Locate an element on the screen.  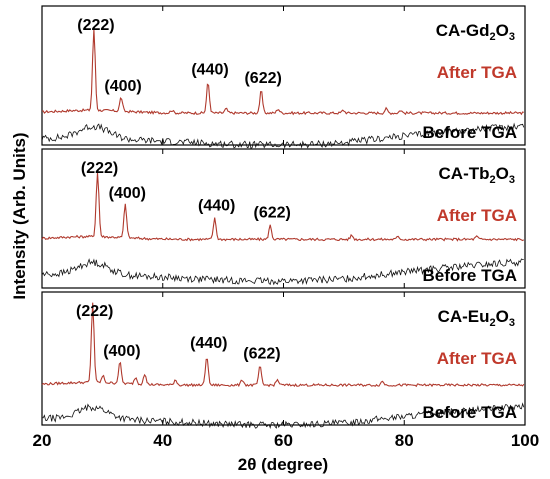
x-axis-label: 2θ (degree) is located at coordinates (283, 464).